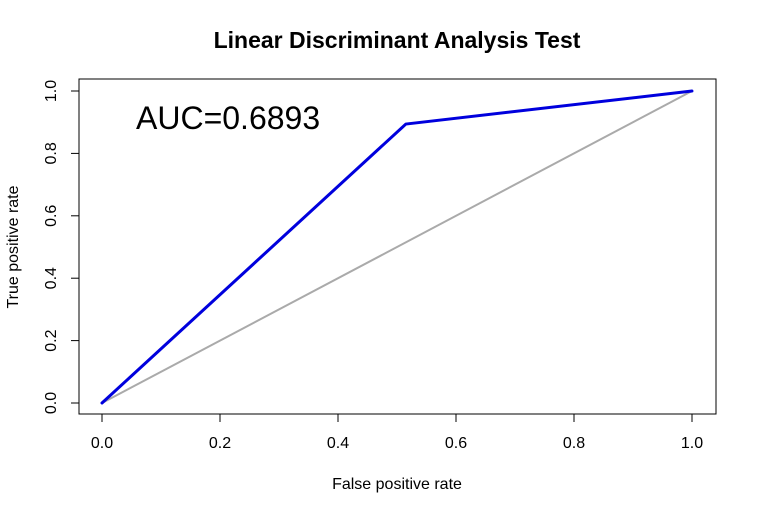 Image resolution: width=757 pixels, height=513 pixels. I want to click on y-tick-label: 0.2, so click(51, 340).